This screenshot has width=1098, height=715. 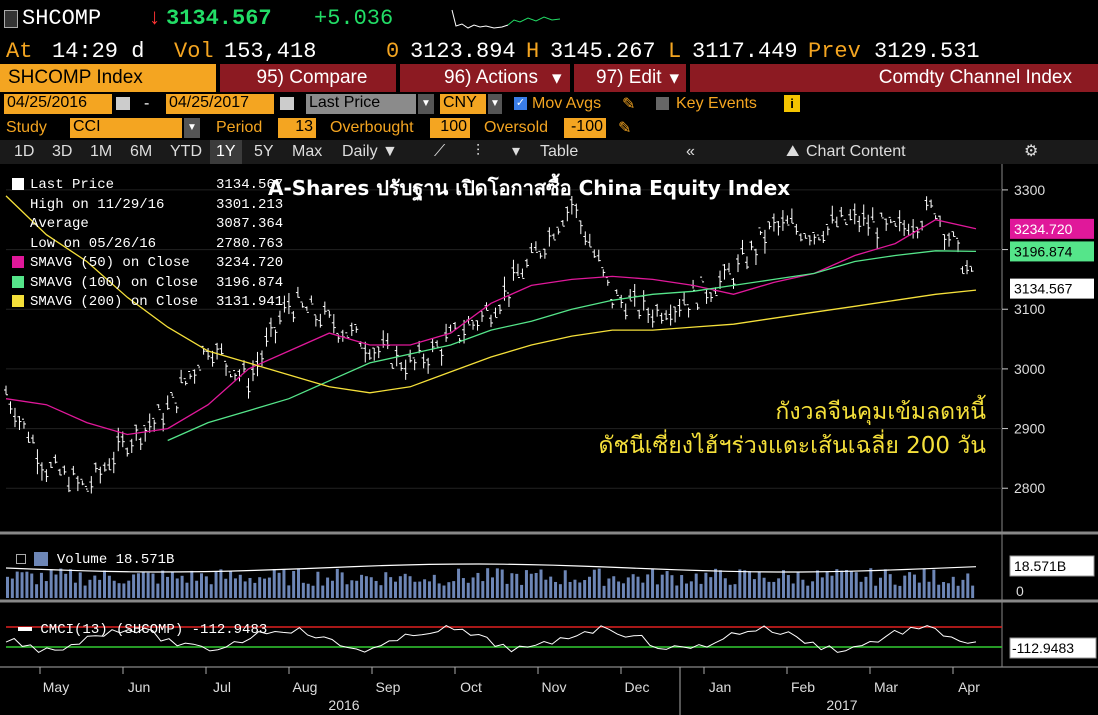 I want to click on oversold-field: -100, so click(x=585, y=128).